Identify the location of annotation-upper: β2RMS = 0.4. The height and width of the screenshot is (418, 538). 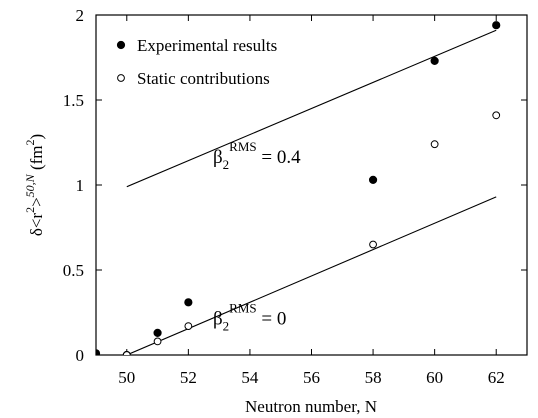
(257, 155).